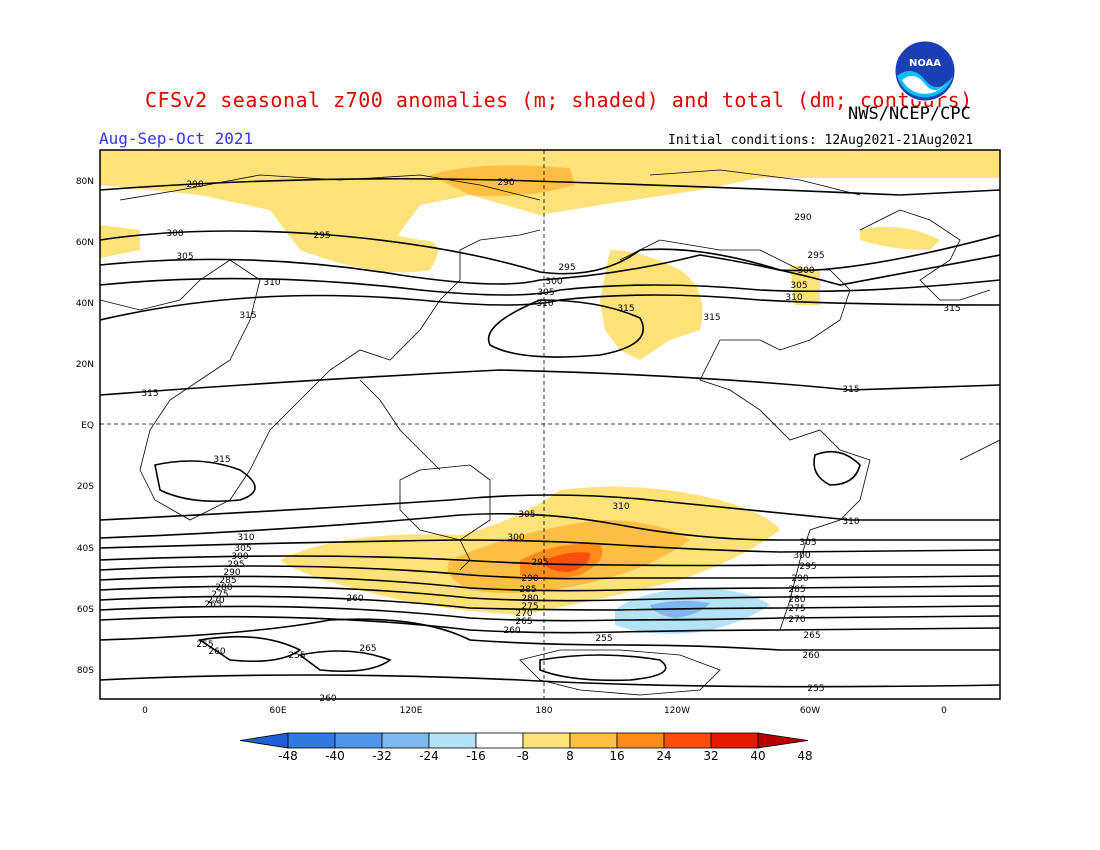  I want to click on anomaly-us-east, so click(805, 285).